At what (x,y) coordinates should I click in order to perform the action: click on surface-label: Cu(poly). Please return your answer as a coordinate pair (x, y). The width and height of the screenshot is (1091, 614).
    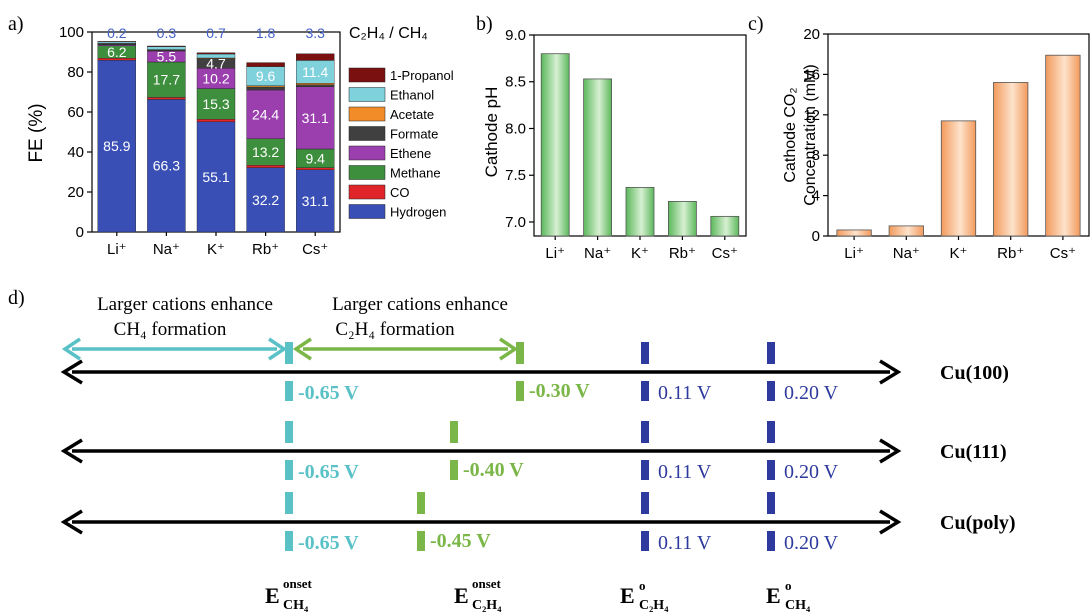
    Looking at the image, I should click on (978, 523).